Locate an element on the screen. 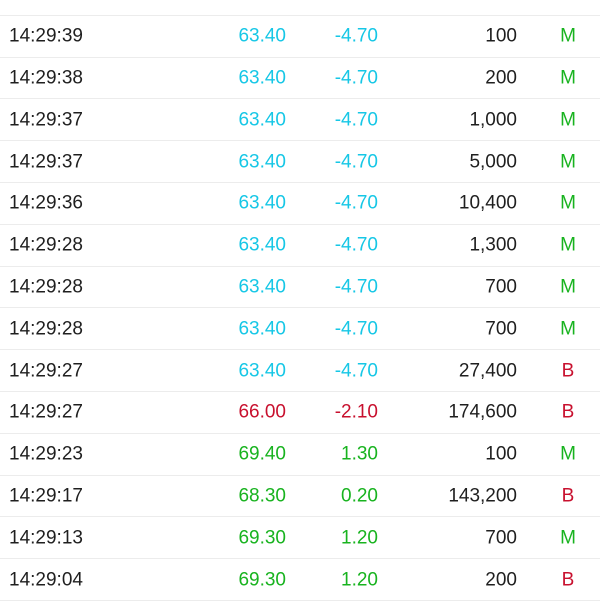 This screenshot has height=601, width=600. trade-volume: 10,400 is located at coordinates (487, 203).